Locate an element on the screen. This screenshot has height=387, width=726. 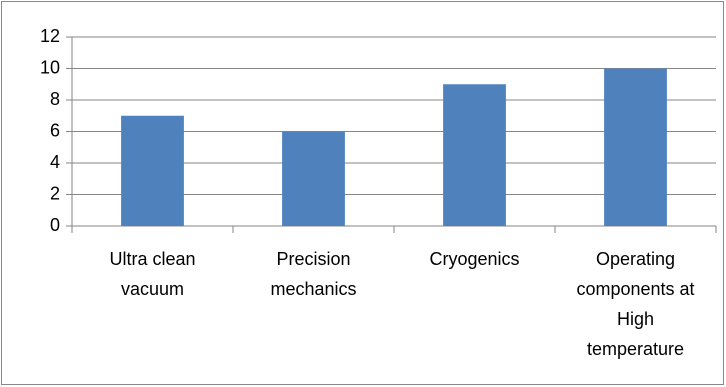
y-tick-label: 8 is located at coordinates (55, 99).